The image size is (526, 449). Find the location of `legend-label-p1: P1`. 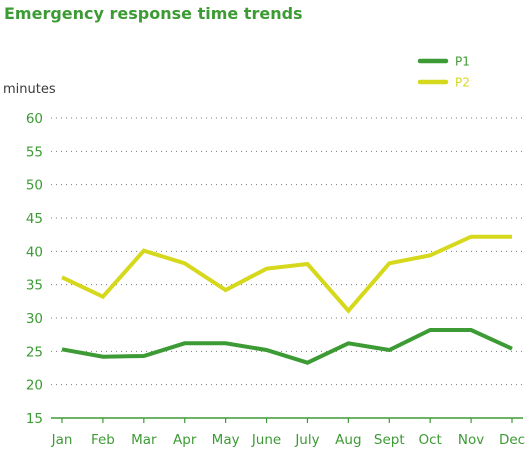

legend-label-p1: P1 is located at coordinates (462, 62).